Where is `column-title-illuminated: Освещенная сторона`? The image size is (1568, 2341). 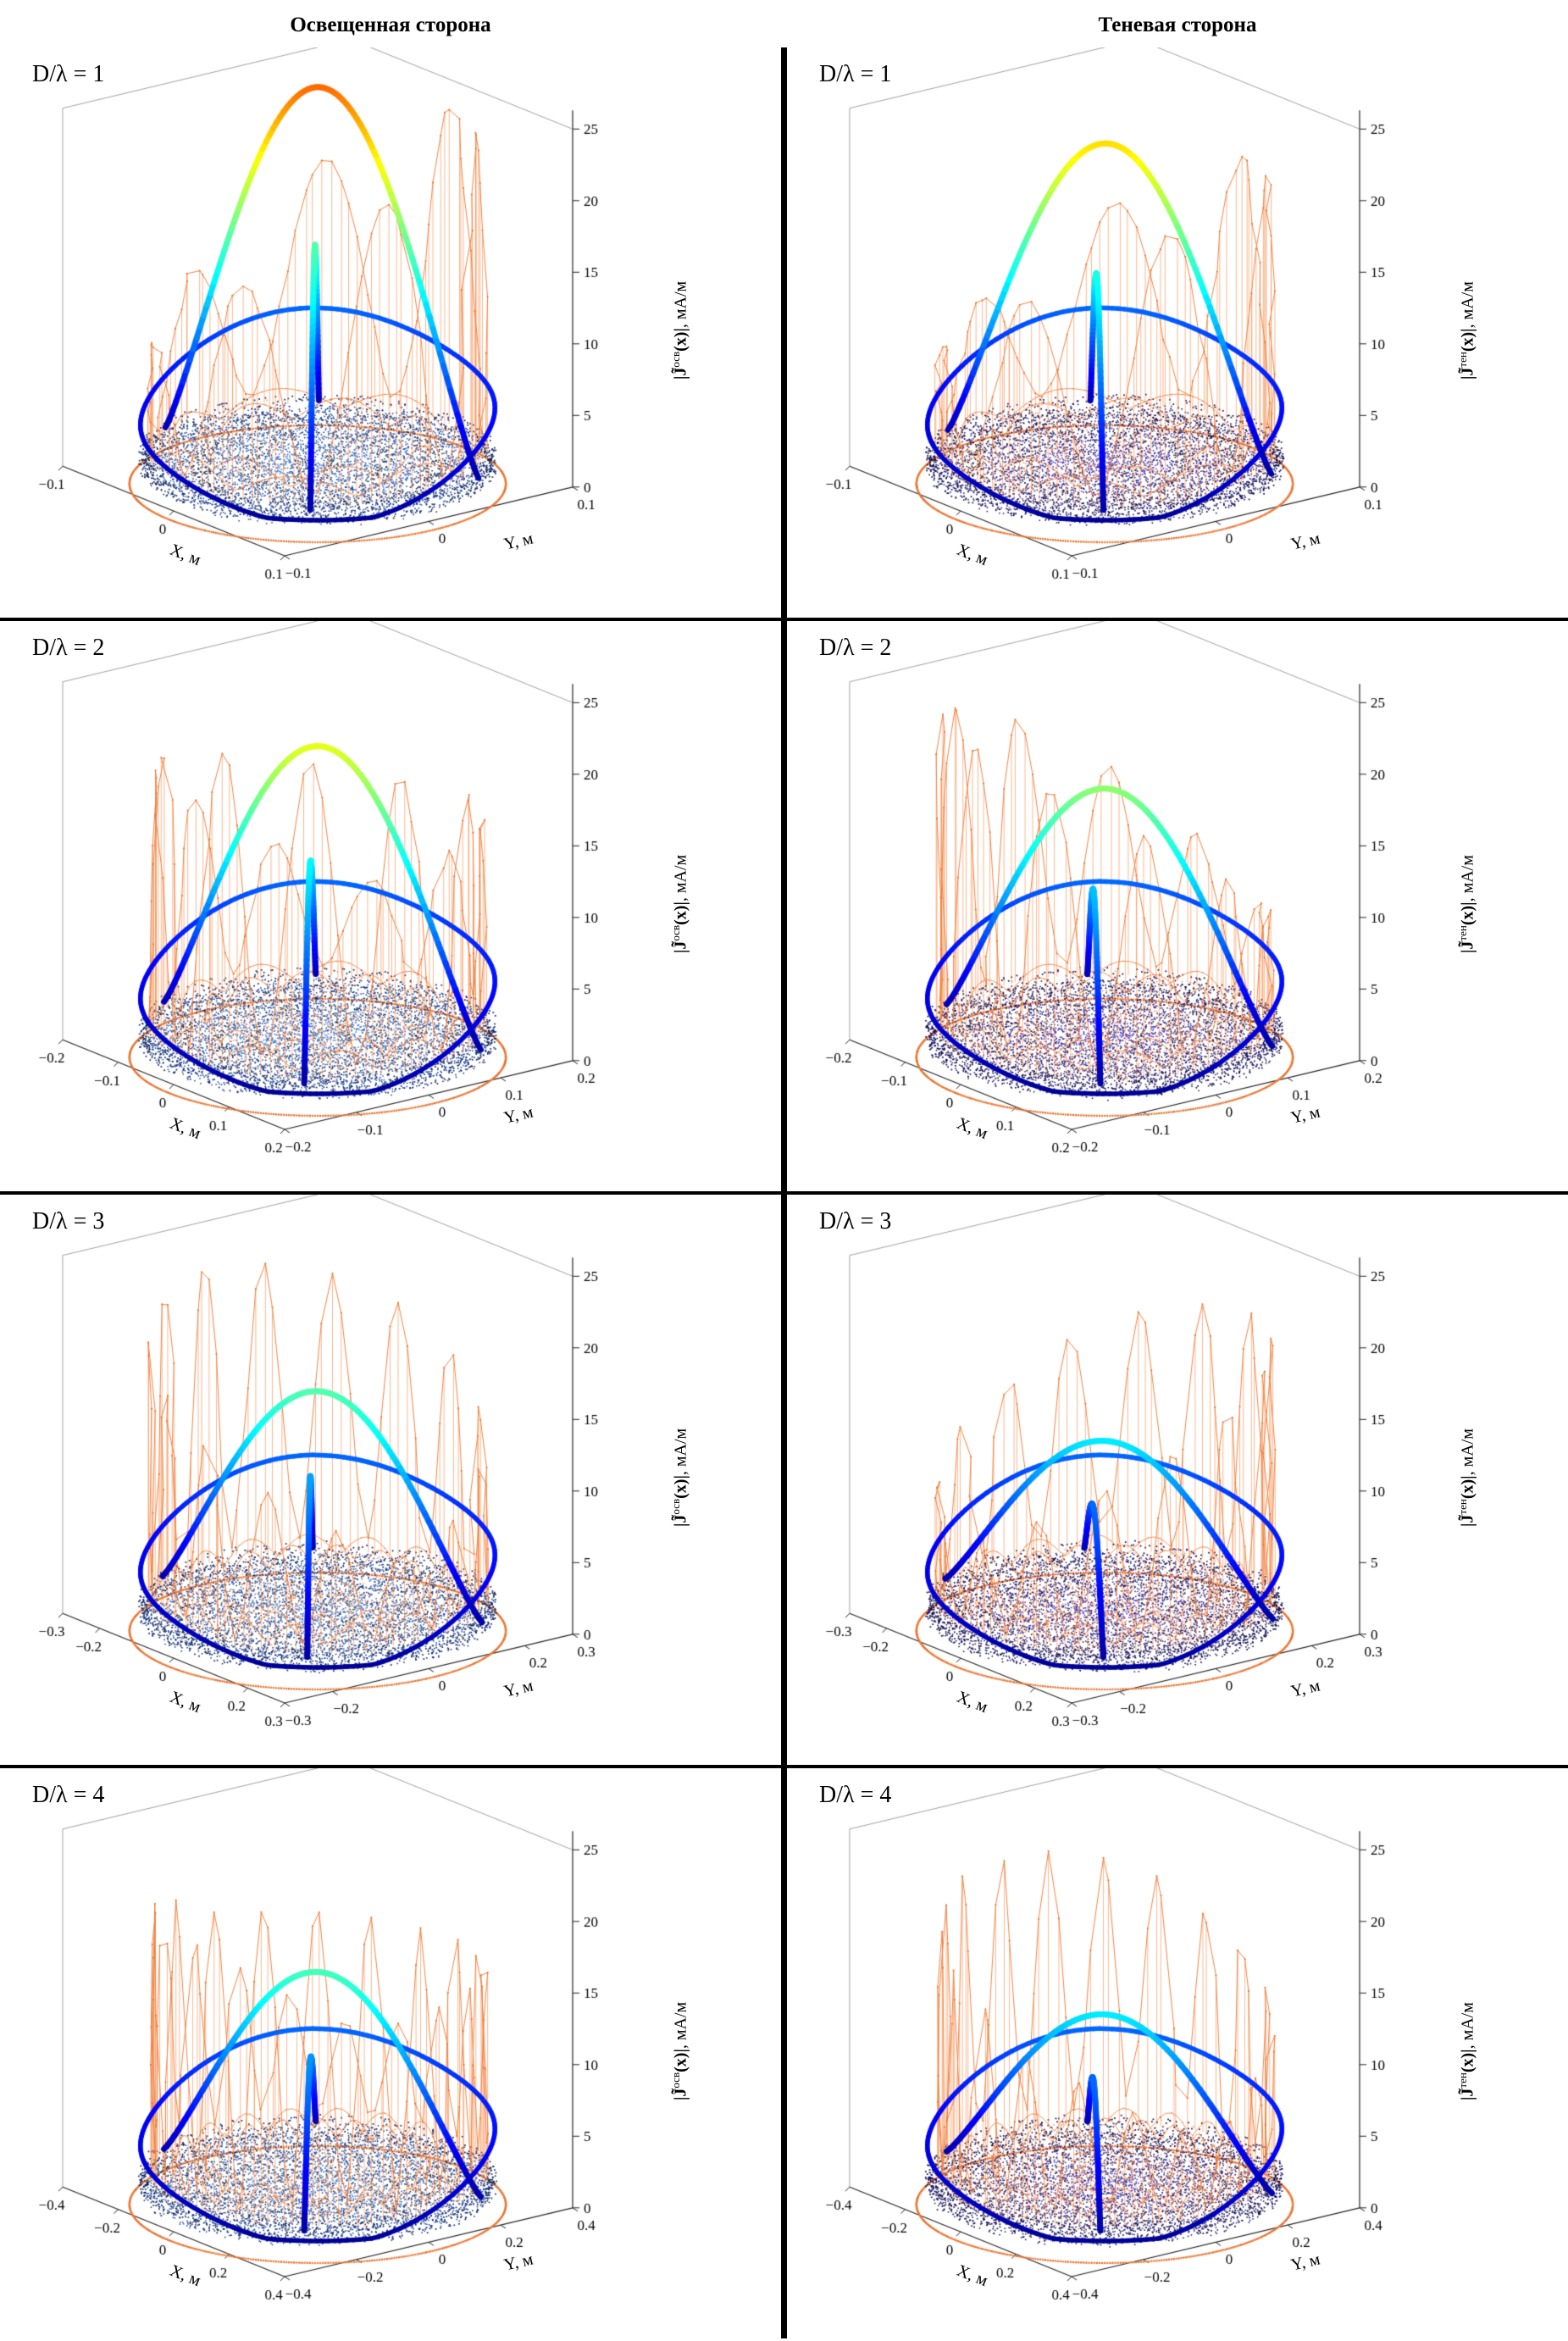 column-title-illuminated: Освещенная сторона is located at coordinates (390, 25).